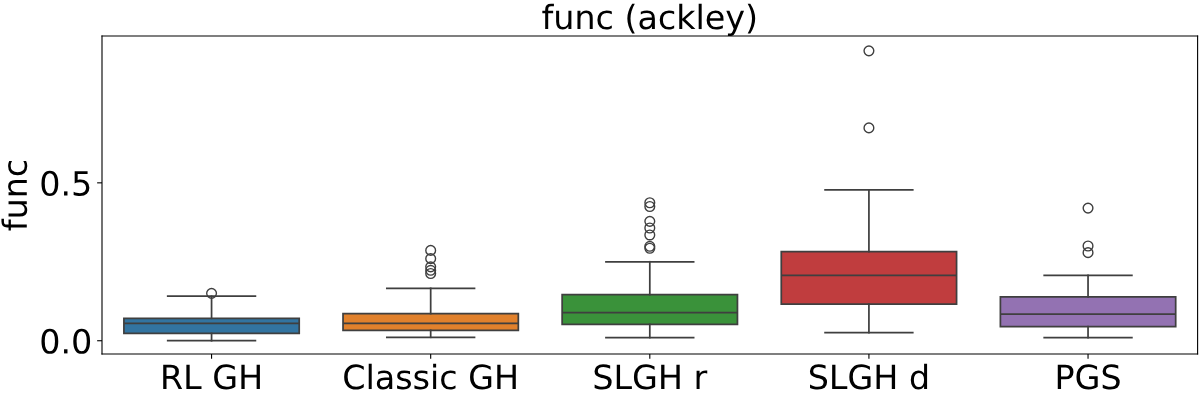 The width and height of the screenshot is (1200, 400). Describe the element at coordinates (1088, 377) in the screenshot. I see `x-tick-label: PGS` at that location.